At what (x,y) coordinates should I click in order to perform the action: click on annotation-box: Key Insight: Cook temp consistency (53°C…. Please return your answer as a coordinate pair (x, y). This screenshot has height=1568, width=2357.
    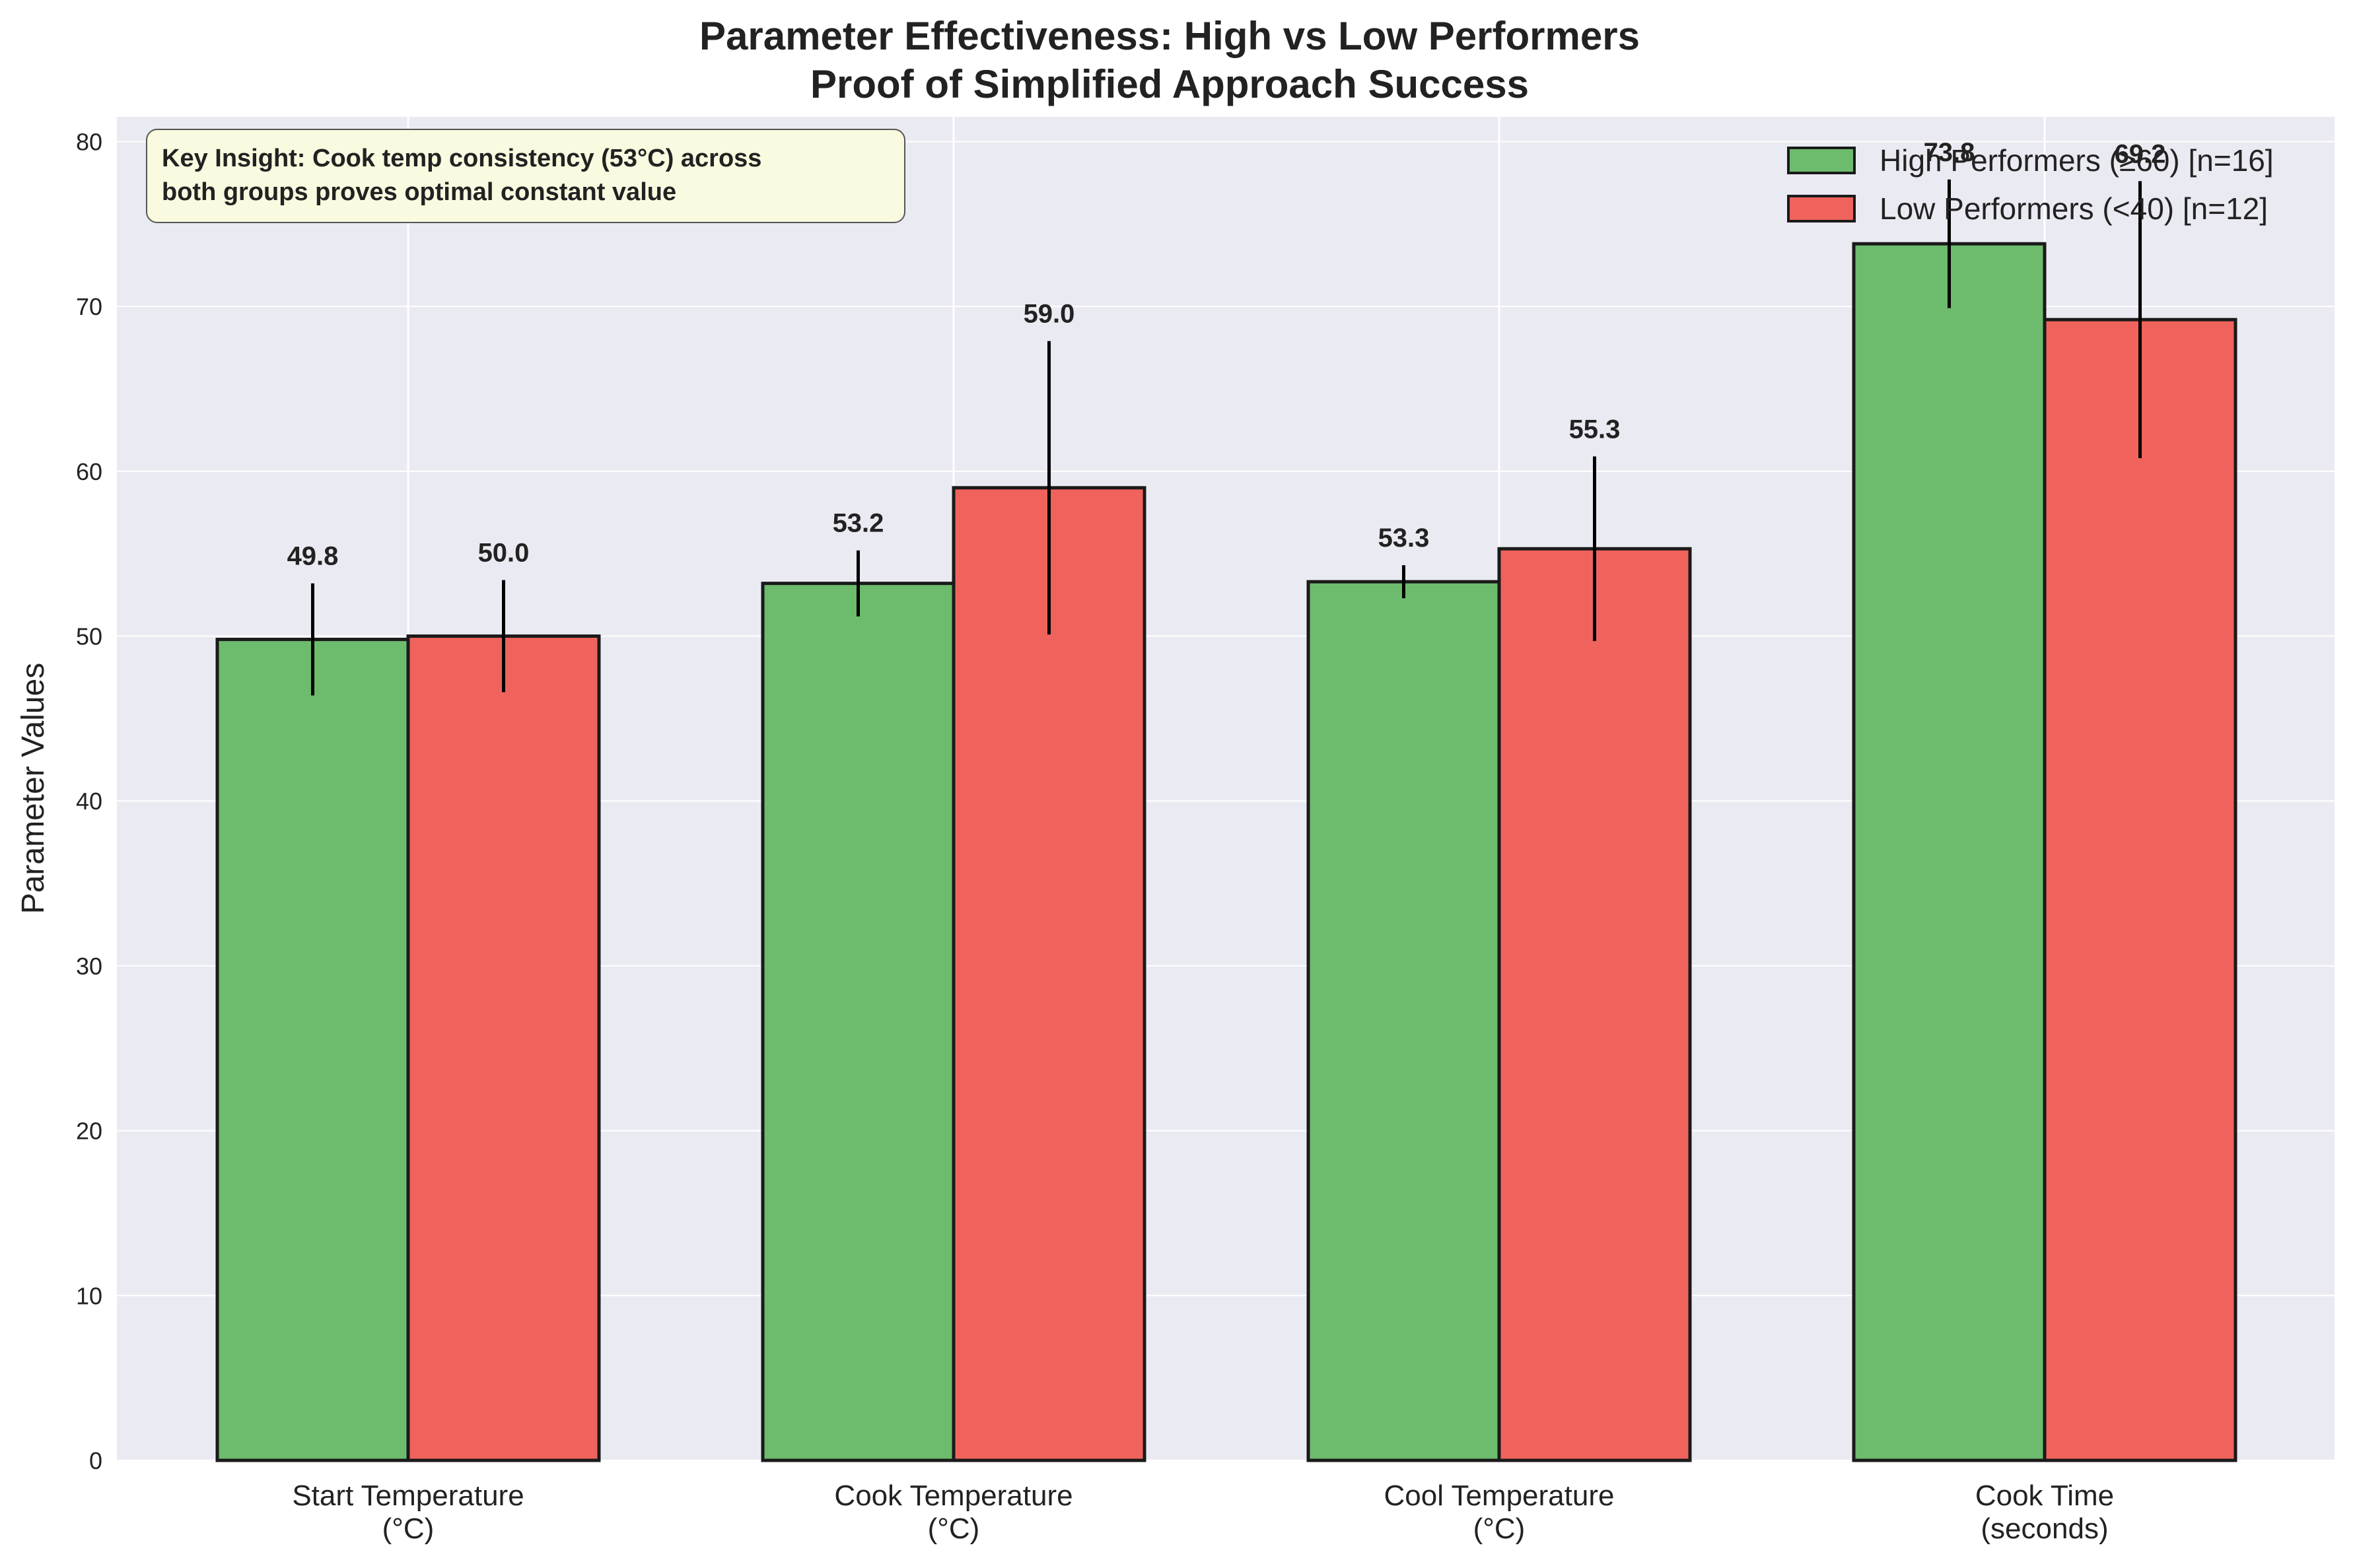
    Looking at the image, I should click on (525, 176).